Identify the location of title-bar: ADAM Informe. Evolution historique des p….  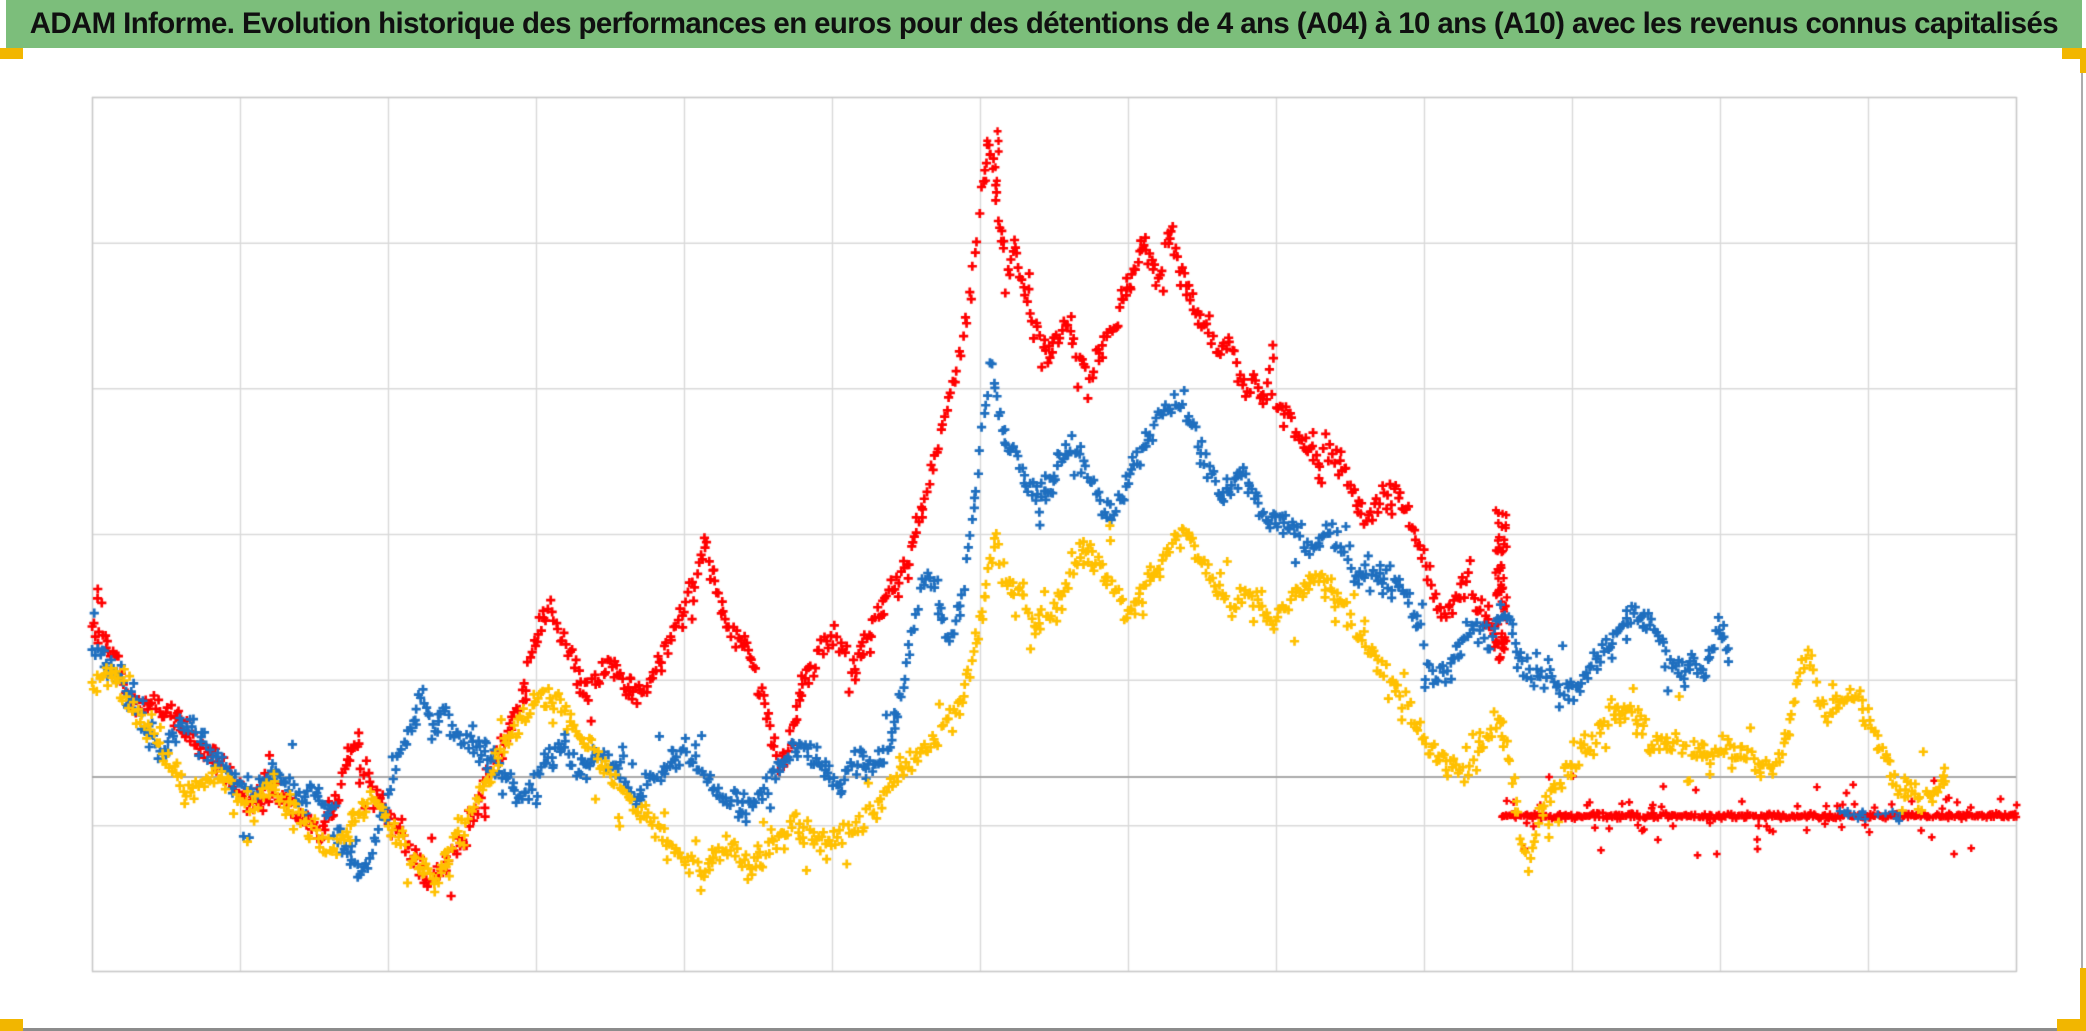
(1044, 24).